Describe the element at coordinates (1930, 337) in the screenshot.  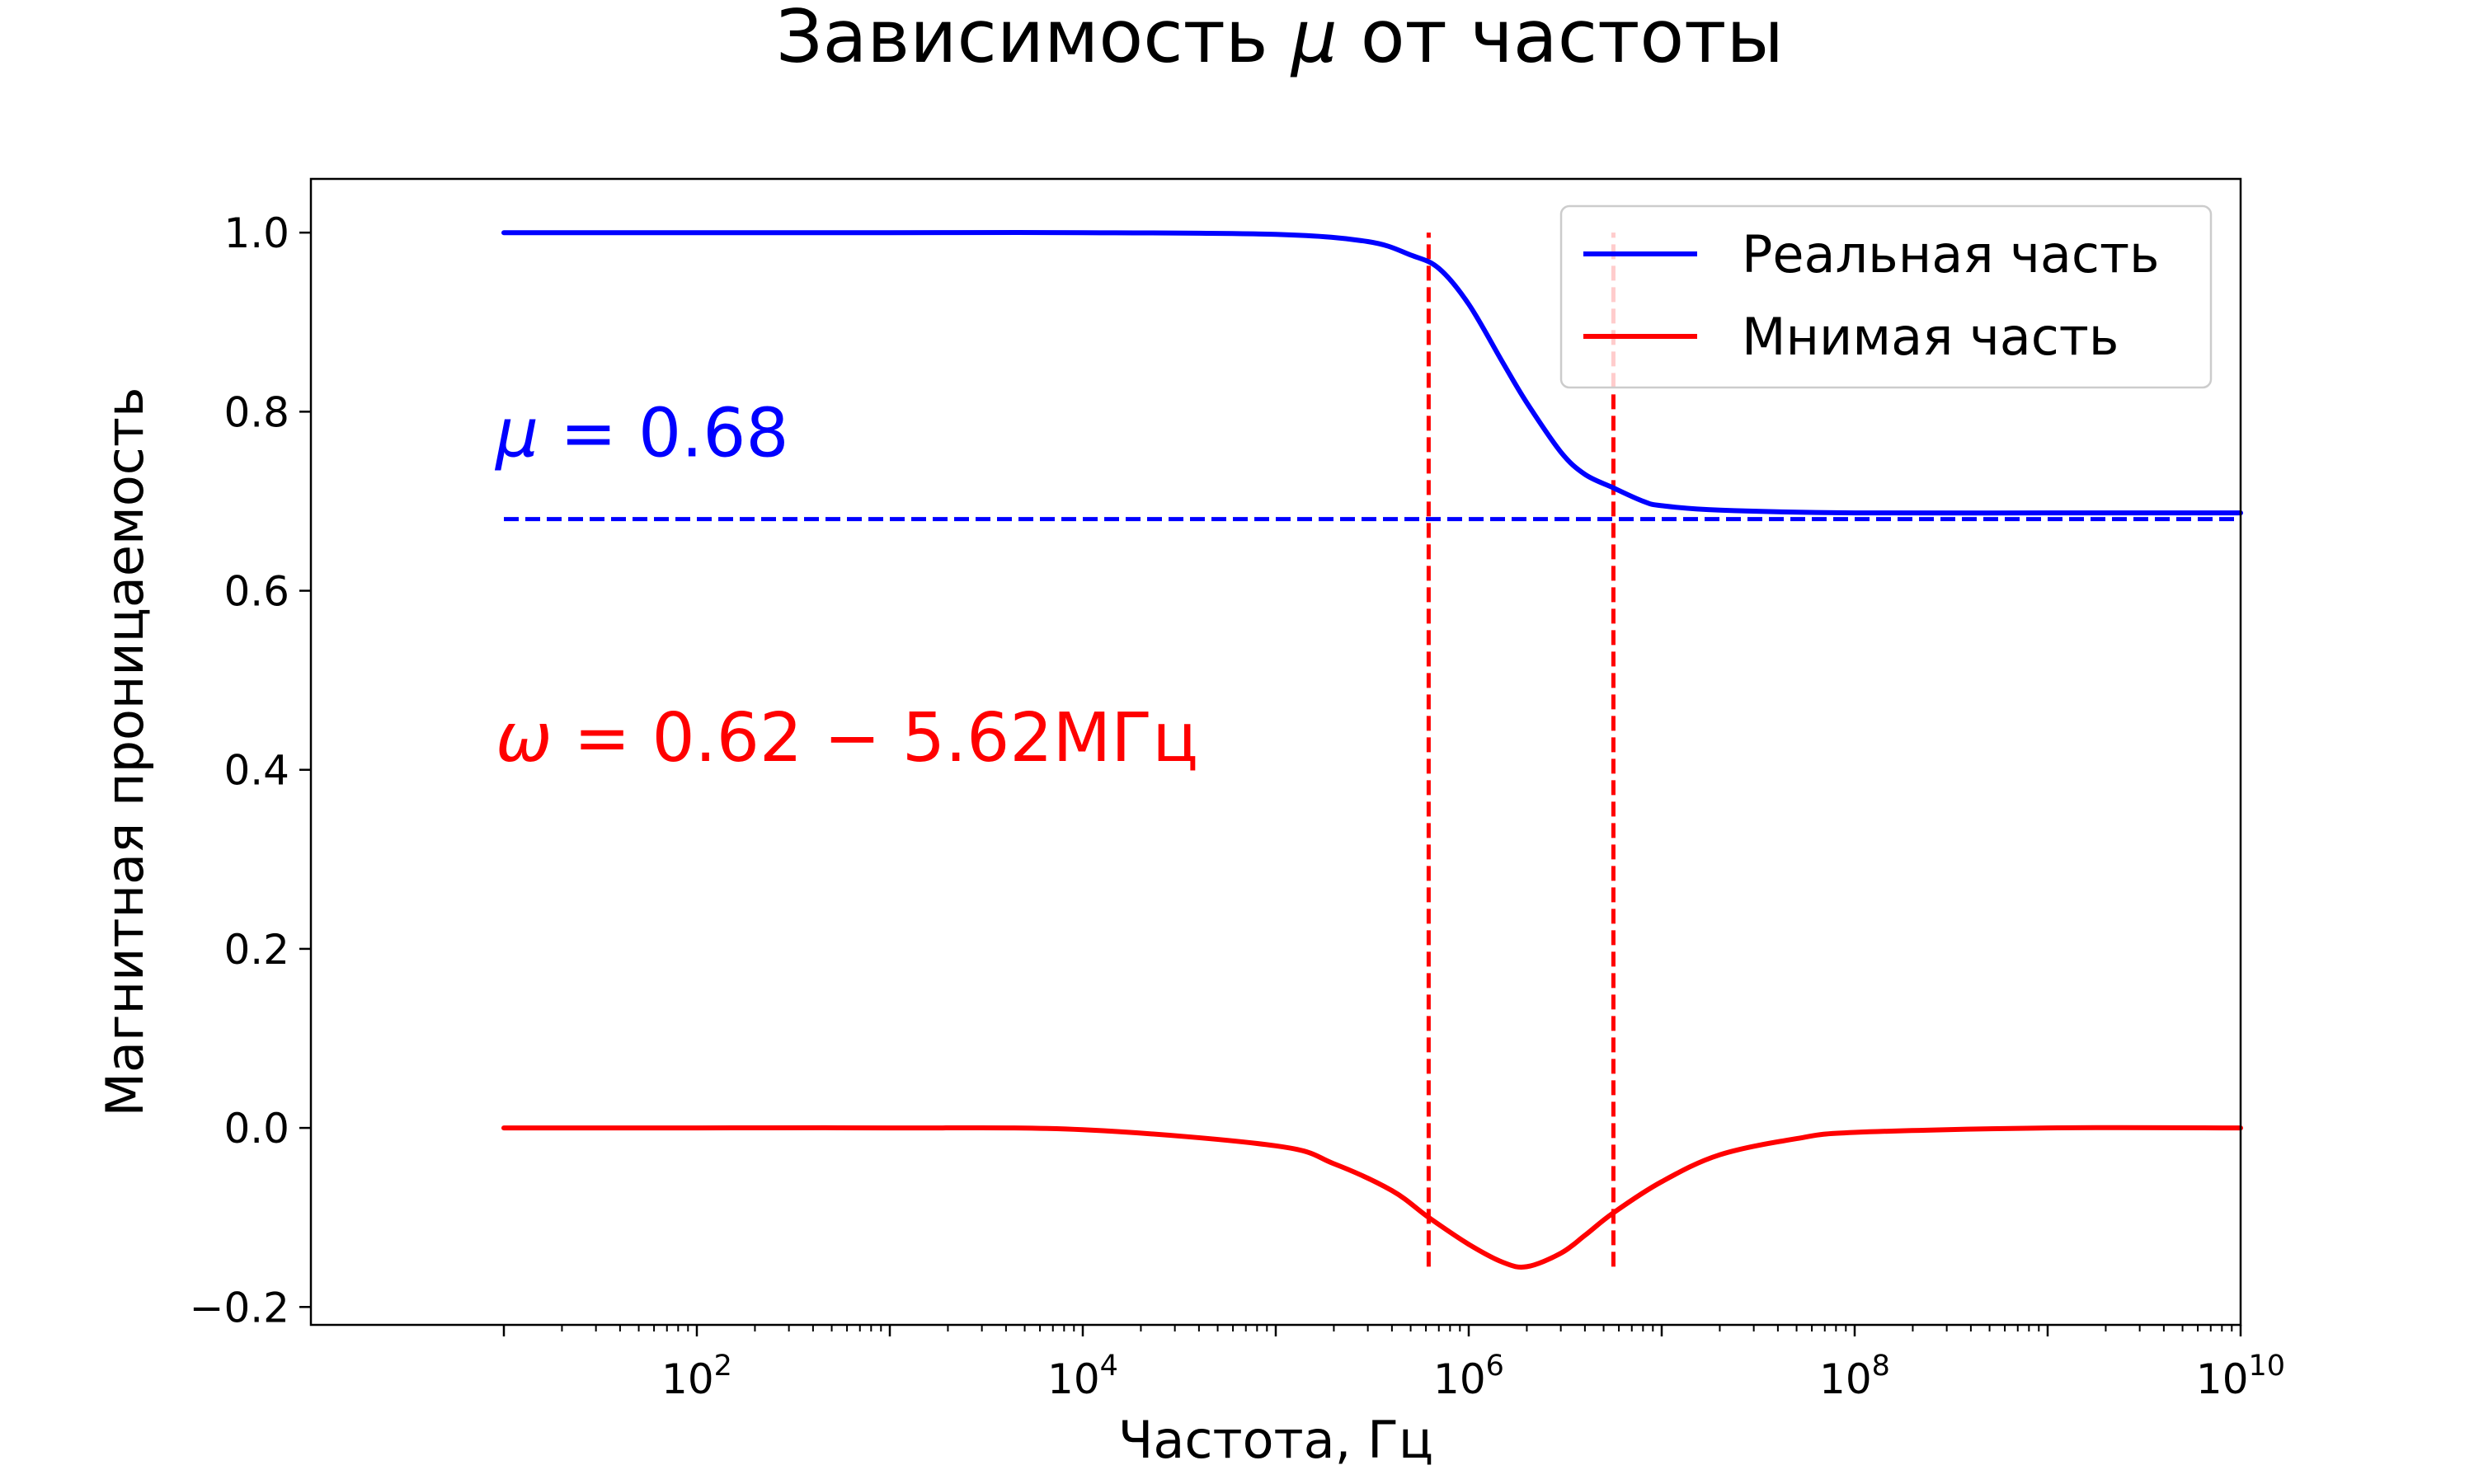
I see `legend-label: Мнимая часть` at that location.